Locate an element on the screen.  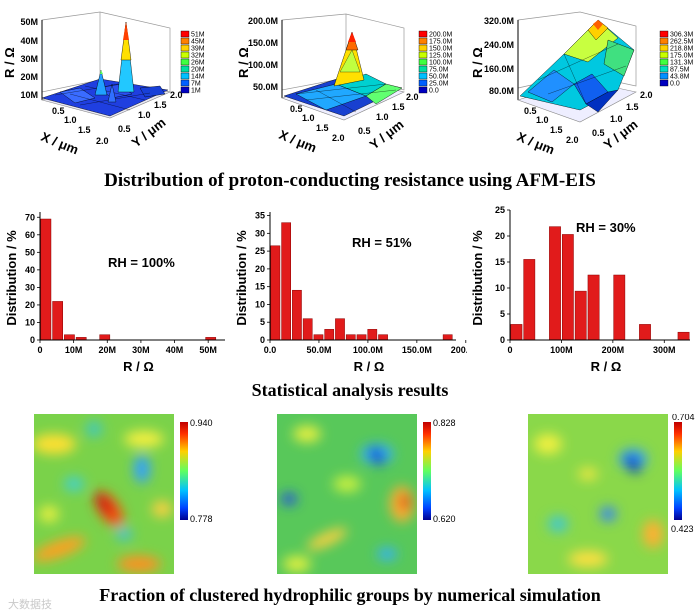
x-tick-label: 30M is located at coordinates (141, 350).